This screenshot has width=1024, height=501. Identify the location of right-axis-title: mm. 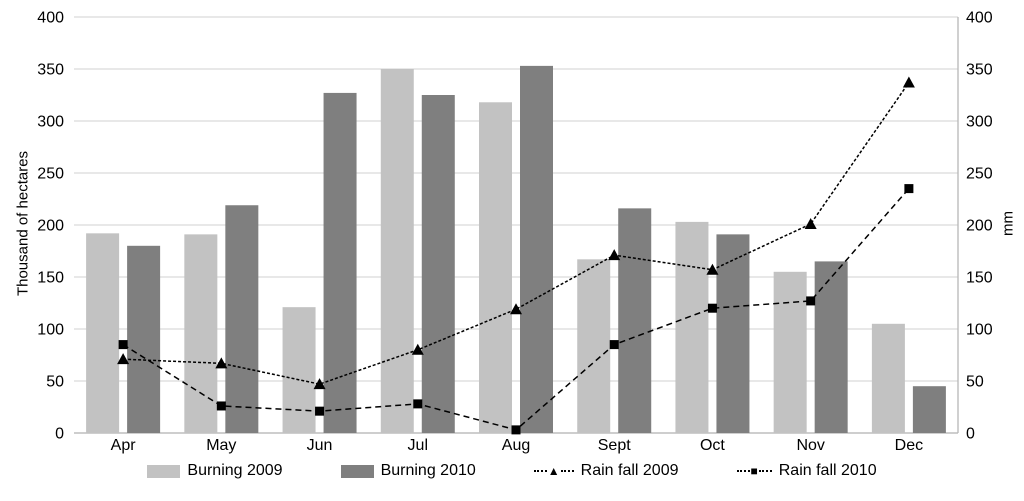
(1008, 223).